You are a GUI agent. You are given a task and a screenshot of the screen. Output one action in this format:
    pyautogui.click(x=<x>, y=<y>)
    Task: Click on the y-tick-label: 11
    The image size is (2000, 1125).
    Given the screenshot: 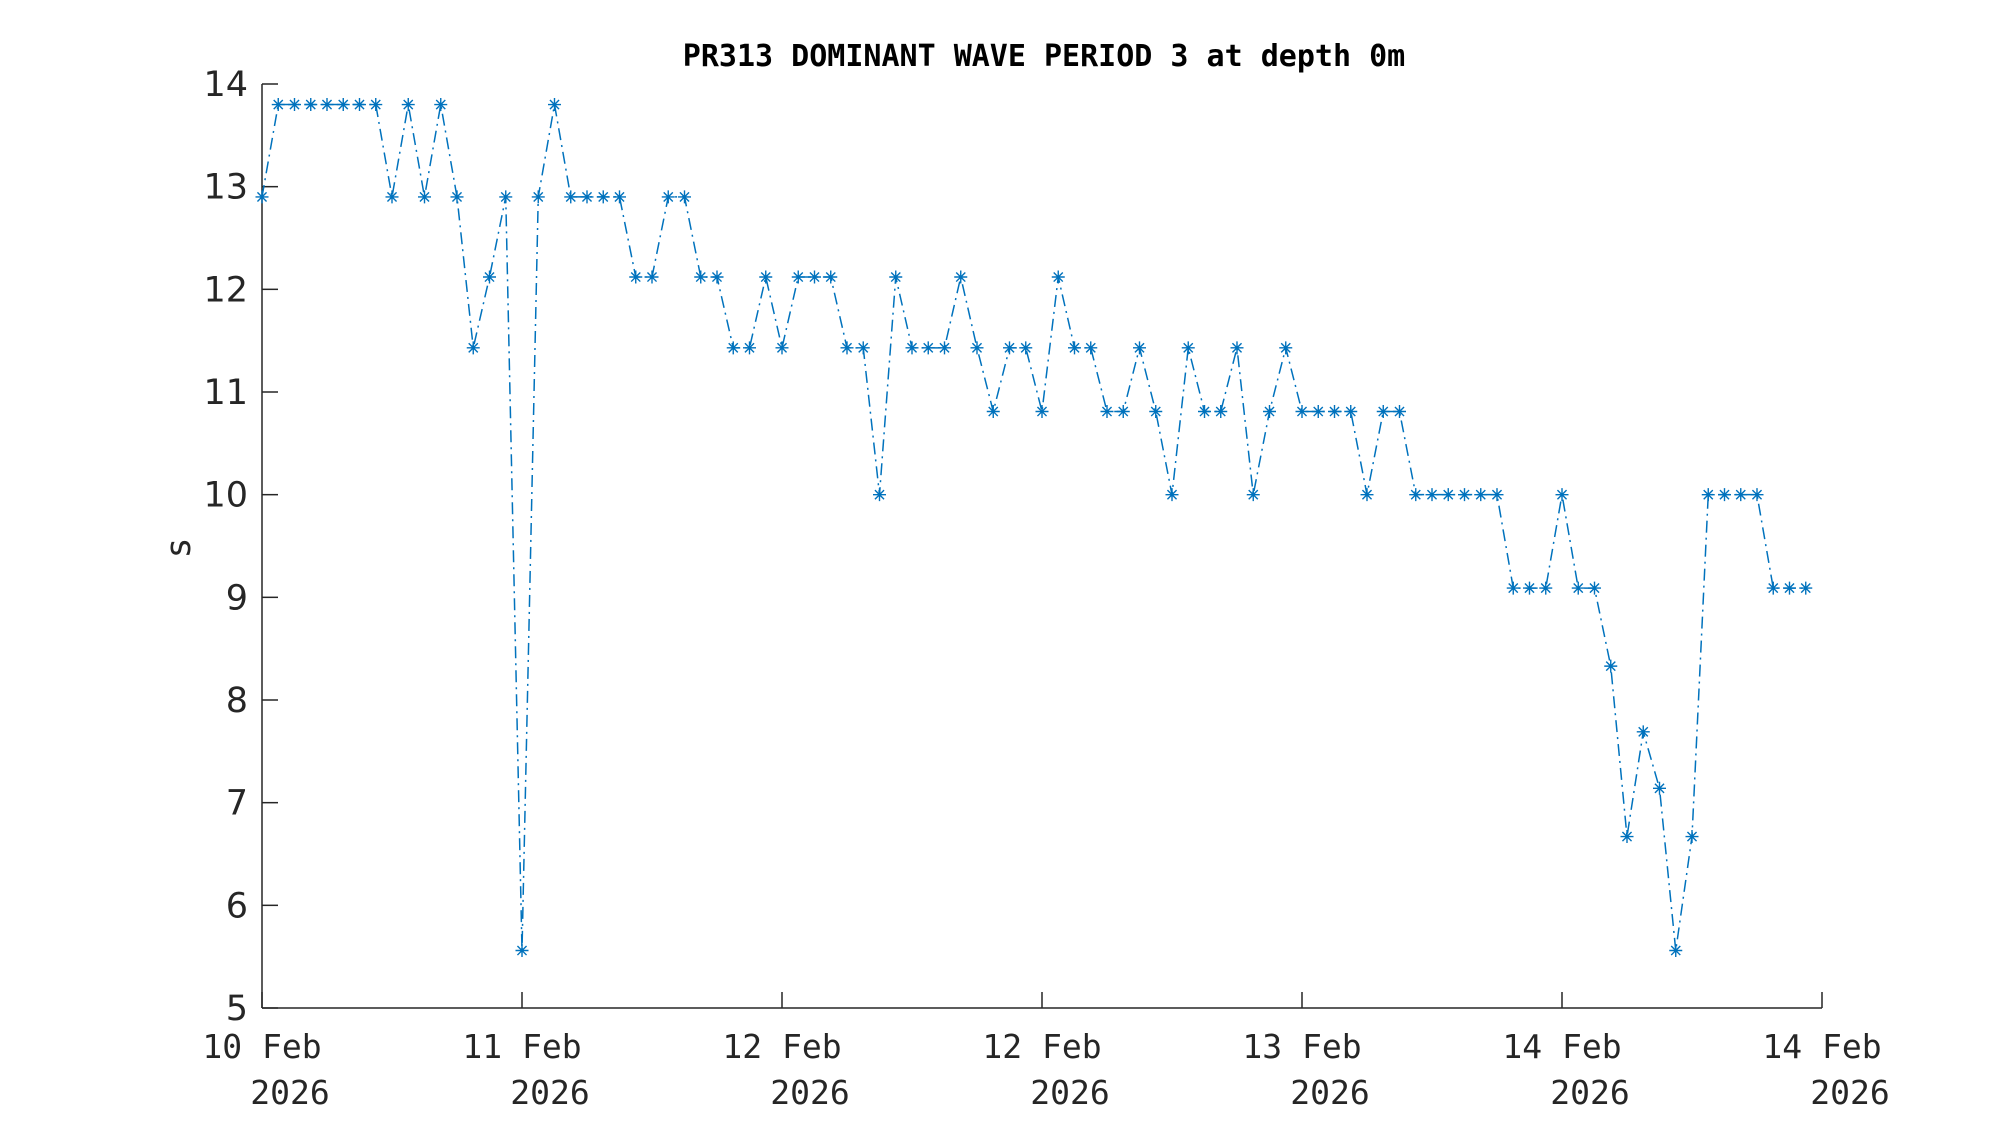 What is the action you would take?
    pyautogui.click(x=225, y=393)
    